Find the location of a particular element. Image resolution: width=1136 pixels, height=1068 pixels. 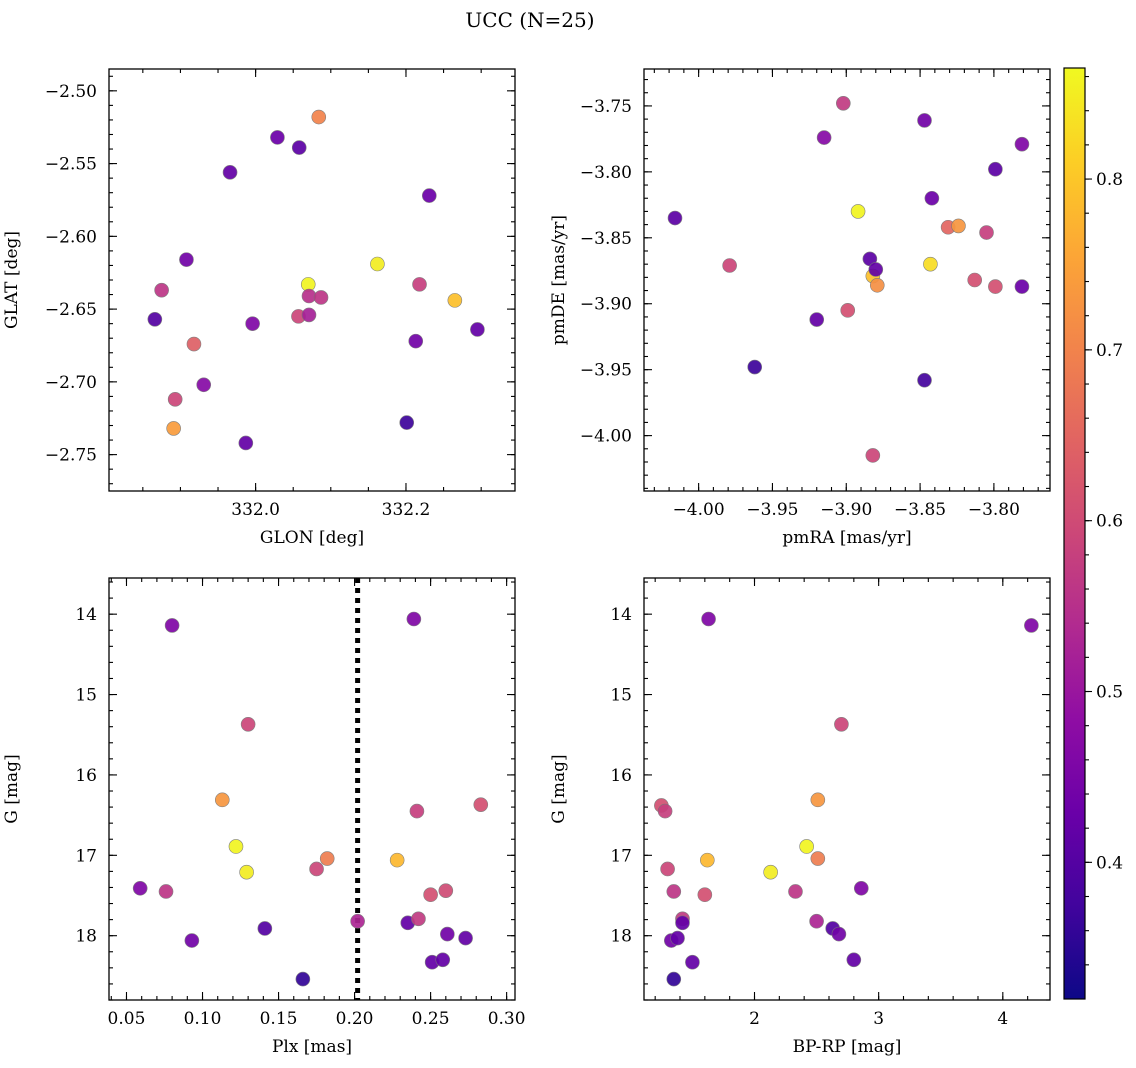

figure-title: UCC (N=25) is located at coordinates (529, 20).